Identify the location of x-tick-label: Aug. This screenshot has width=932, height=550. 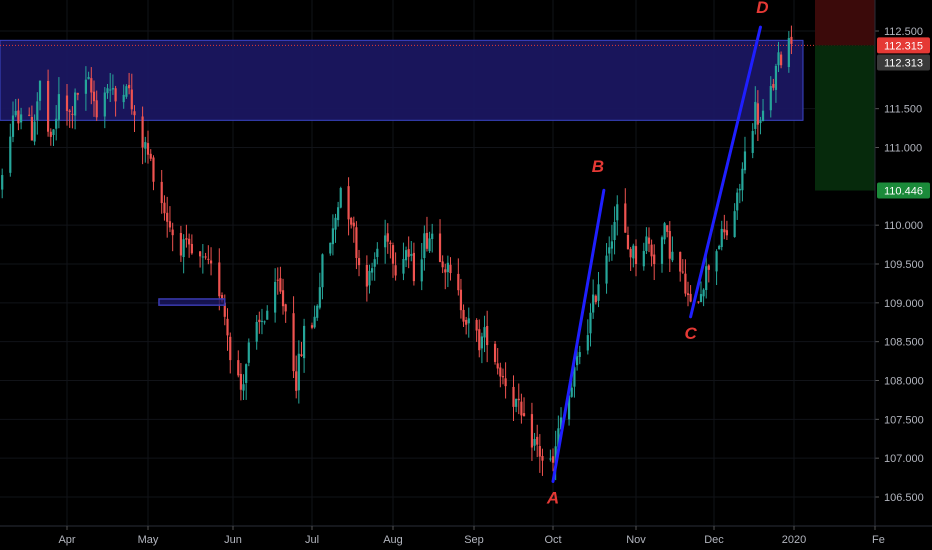
(393, 540).